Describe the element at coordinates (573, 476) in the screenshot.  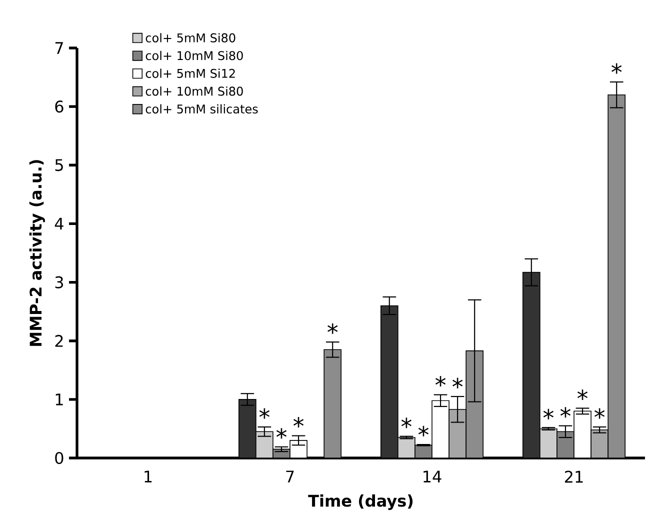
I see `x-tick-label: 21` at that location.